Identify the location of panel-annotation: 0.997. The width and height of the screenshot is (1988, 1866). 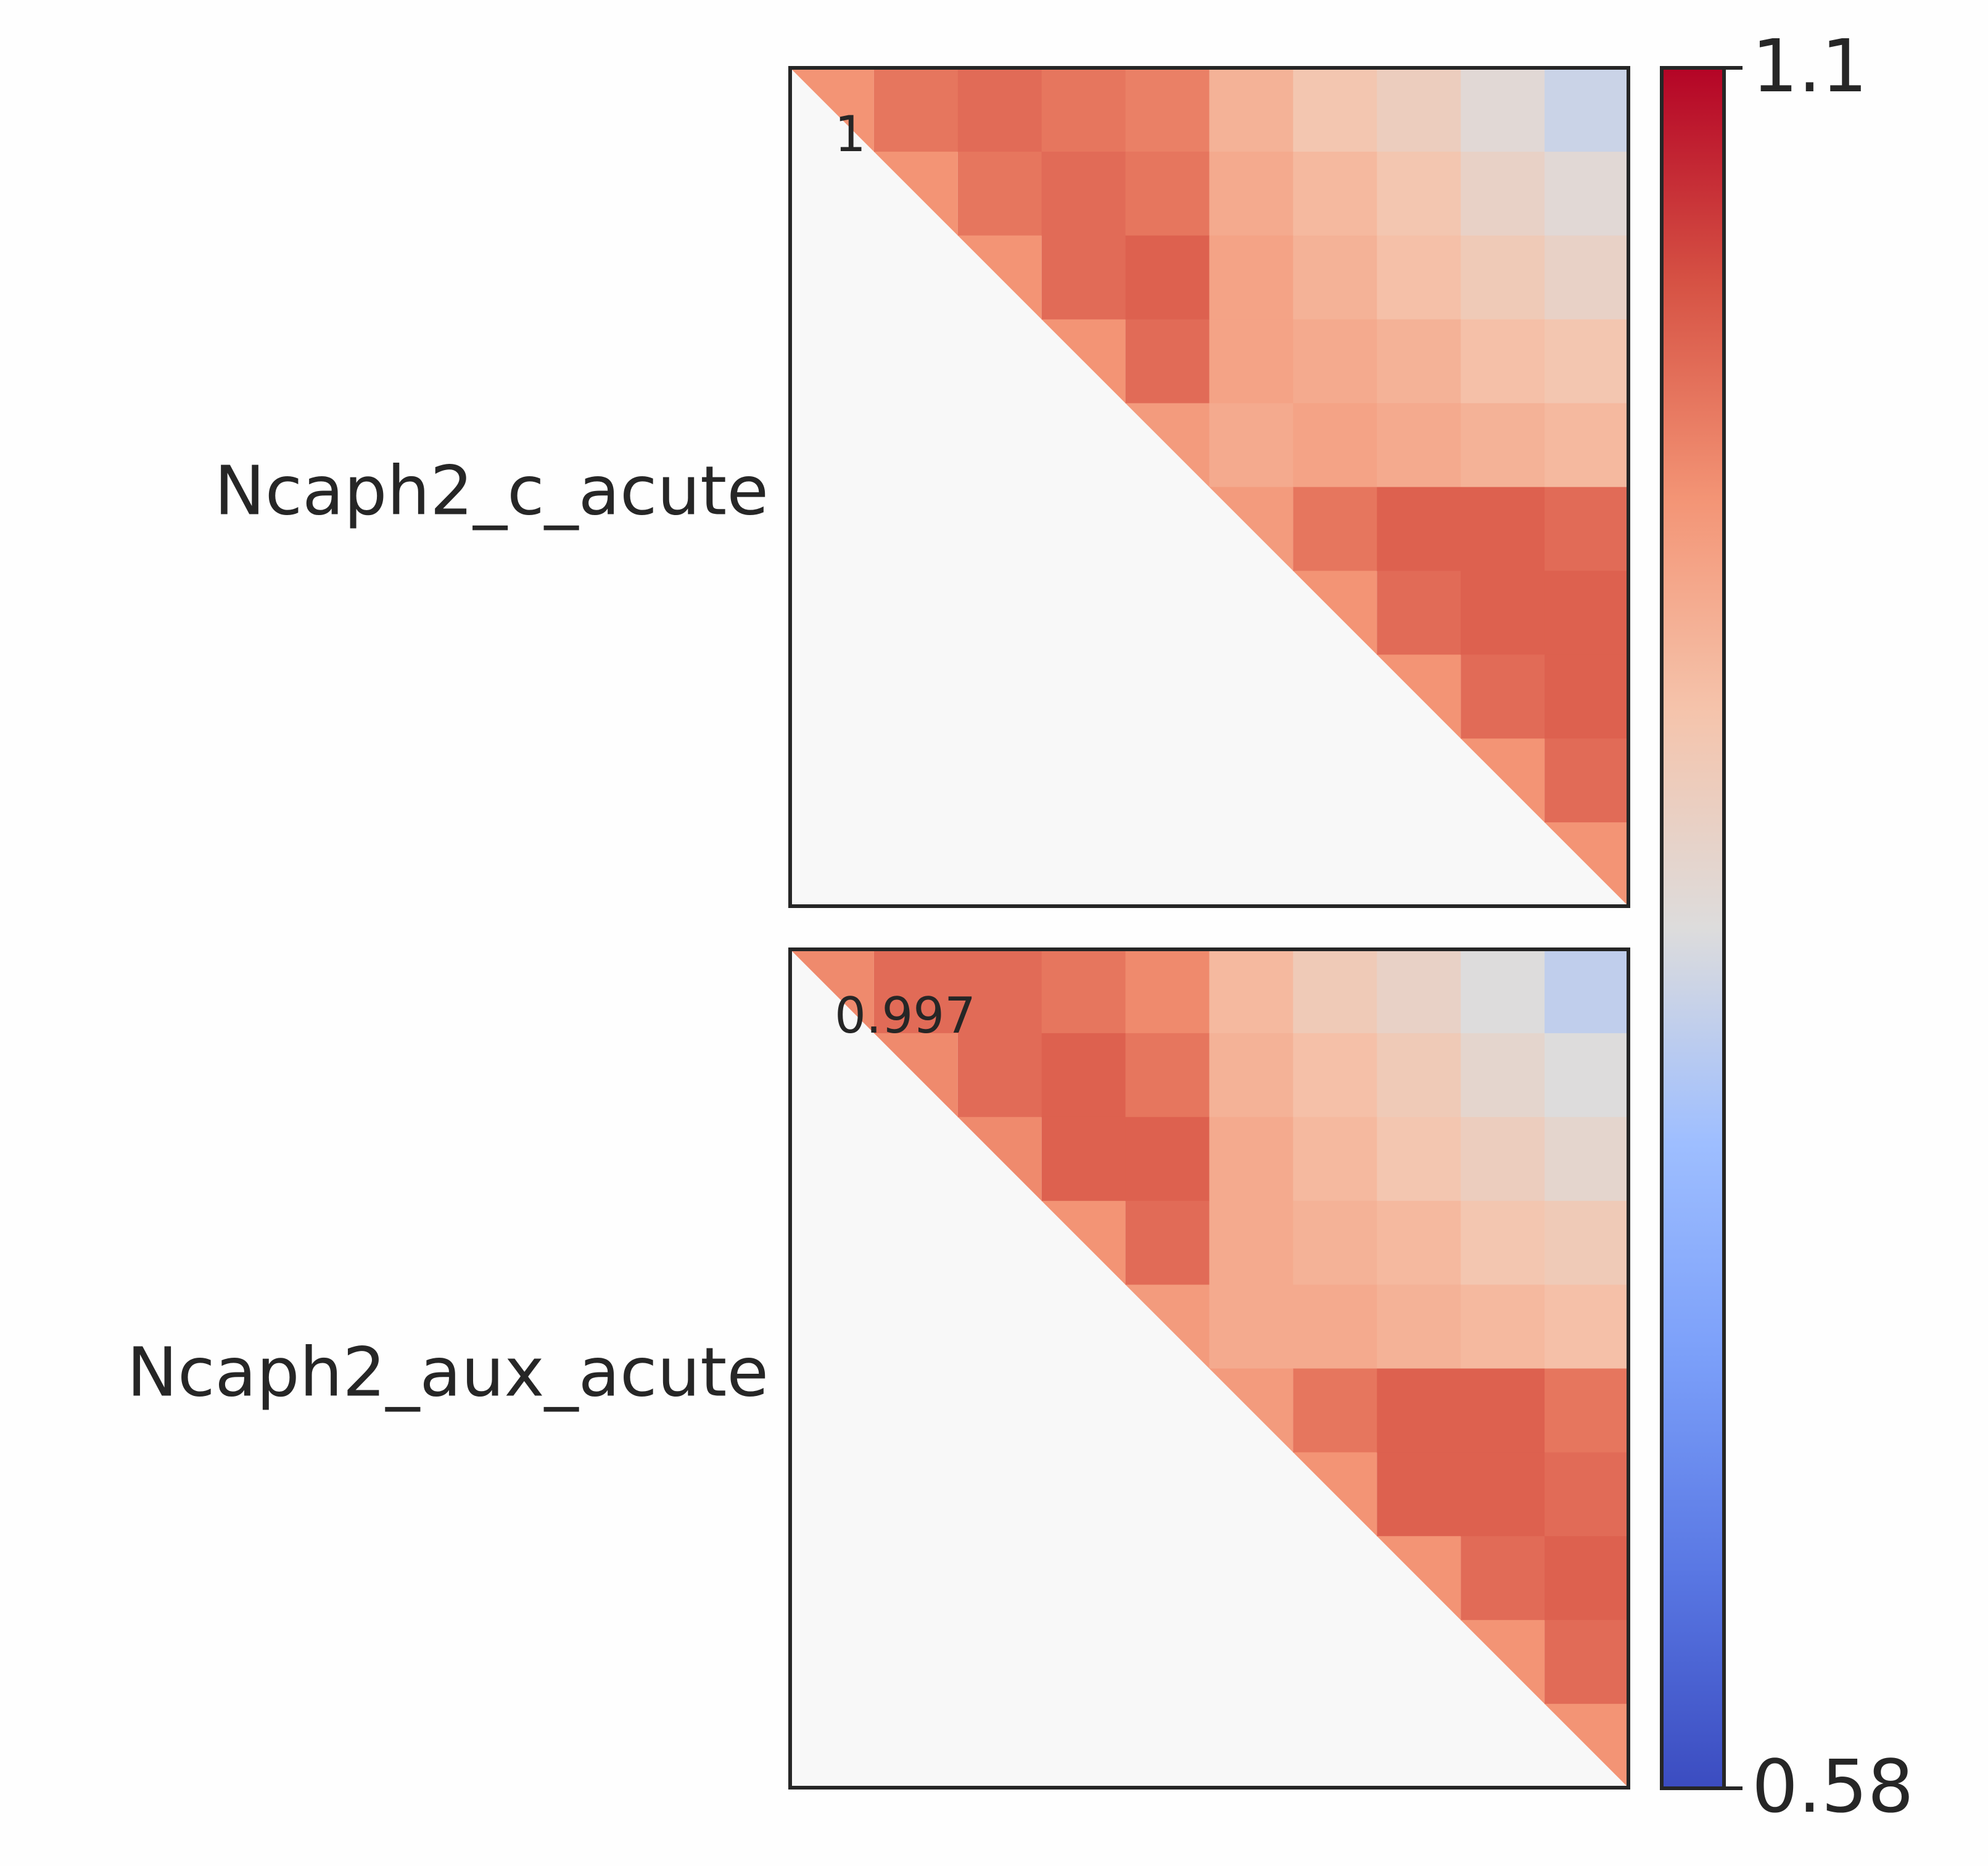
(906, 1016).